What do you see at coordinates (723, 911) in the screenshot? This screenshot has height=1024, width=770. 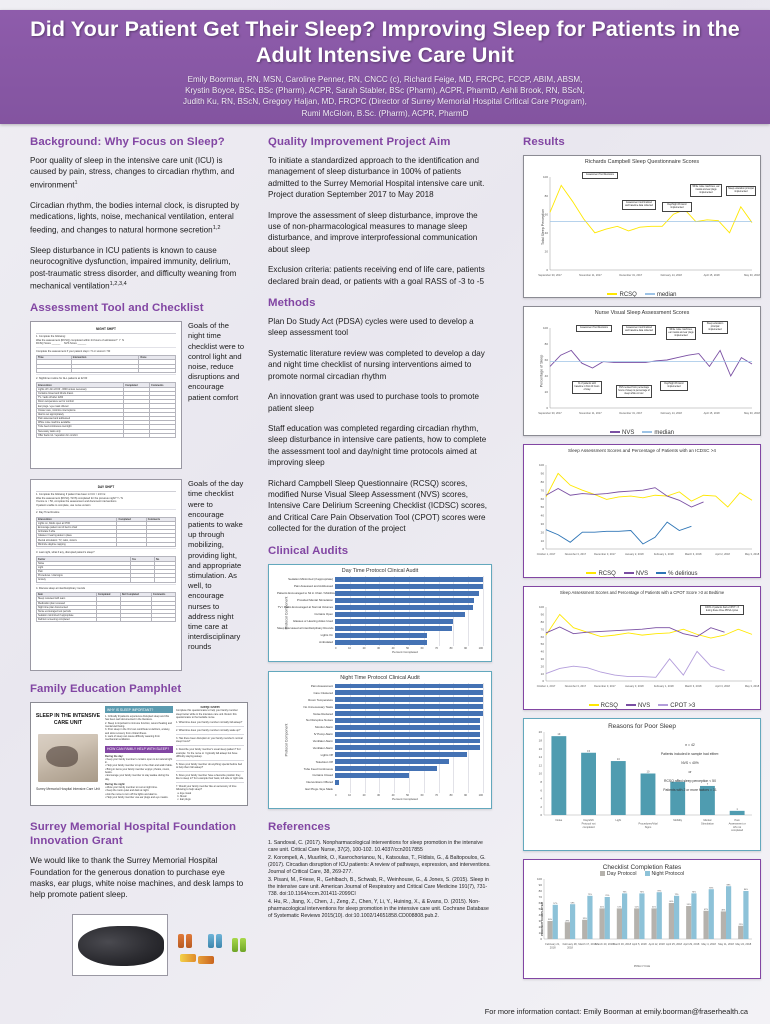 I see `chart-bar-value: 46%` at bounding box center [723, 911].